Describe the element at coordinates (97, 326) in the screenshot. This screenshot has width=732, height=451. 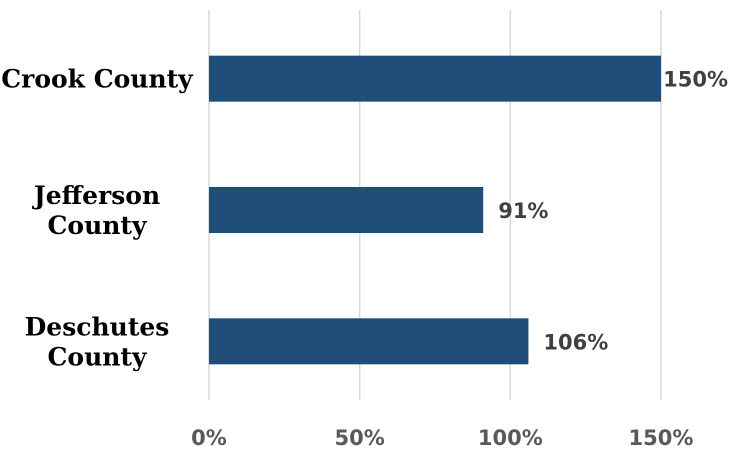
I see `category-label-line: Deschutes` at that location.